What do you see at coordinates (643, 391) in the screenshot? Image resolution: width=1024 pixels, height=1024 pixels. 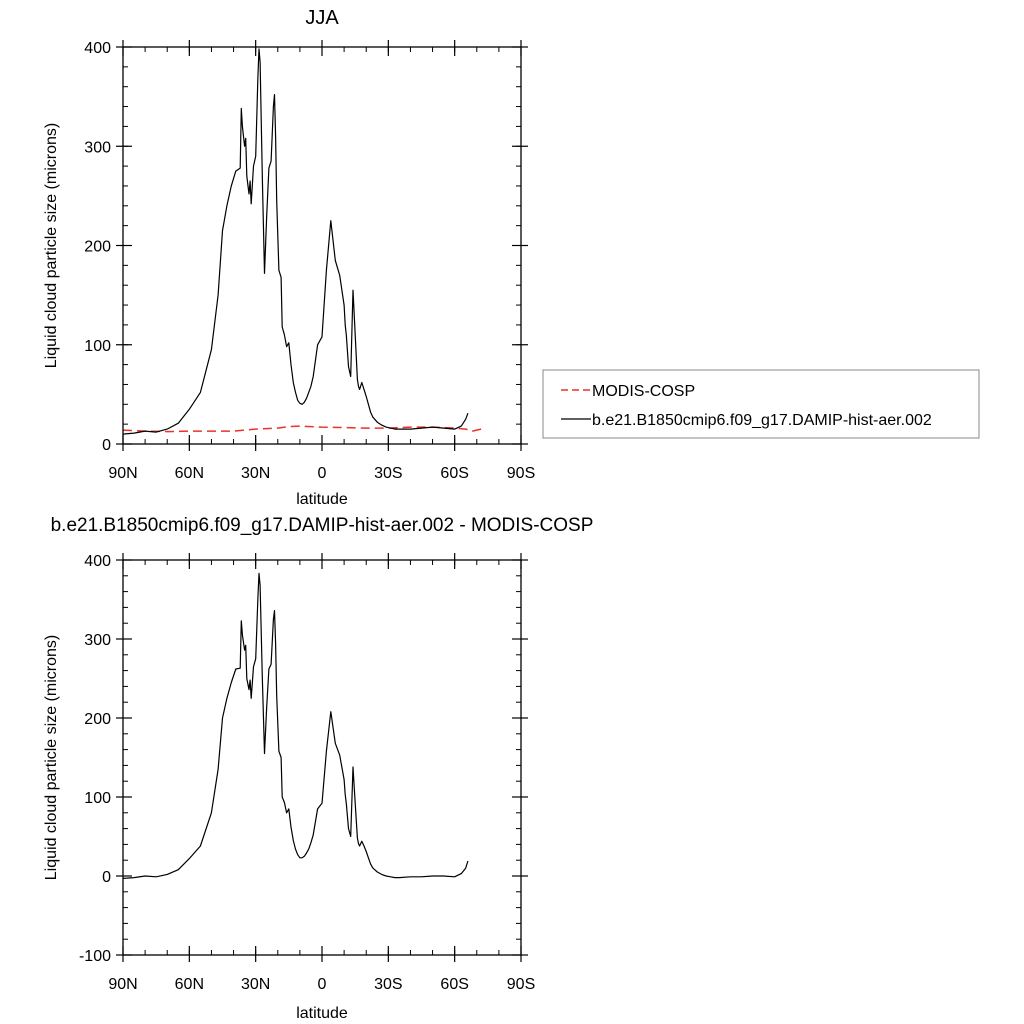 I see `legend-label: MODIS-COSP` at bounding box center [643, 391].